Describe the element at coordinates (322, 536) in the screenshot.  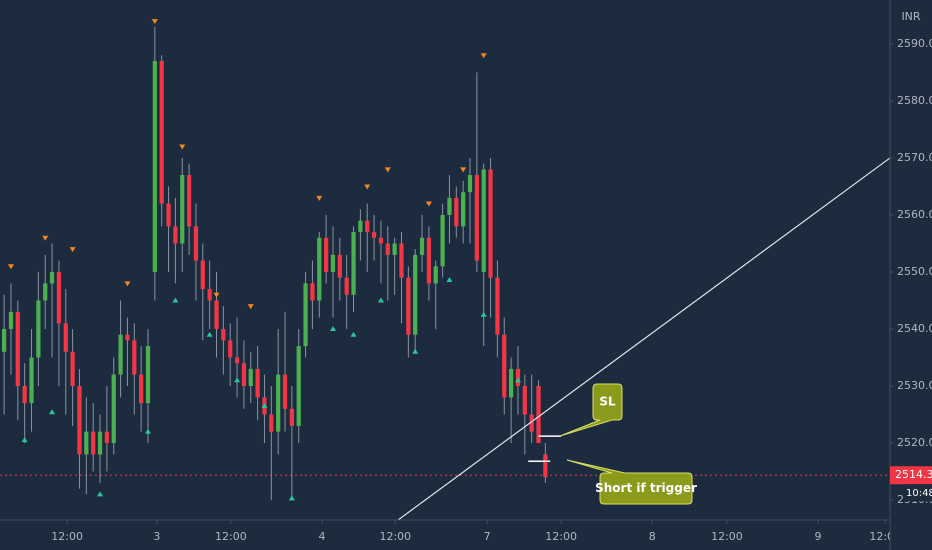
I see `x-tick-label: 4` at that location.